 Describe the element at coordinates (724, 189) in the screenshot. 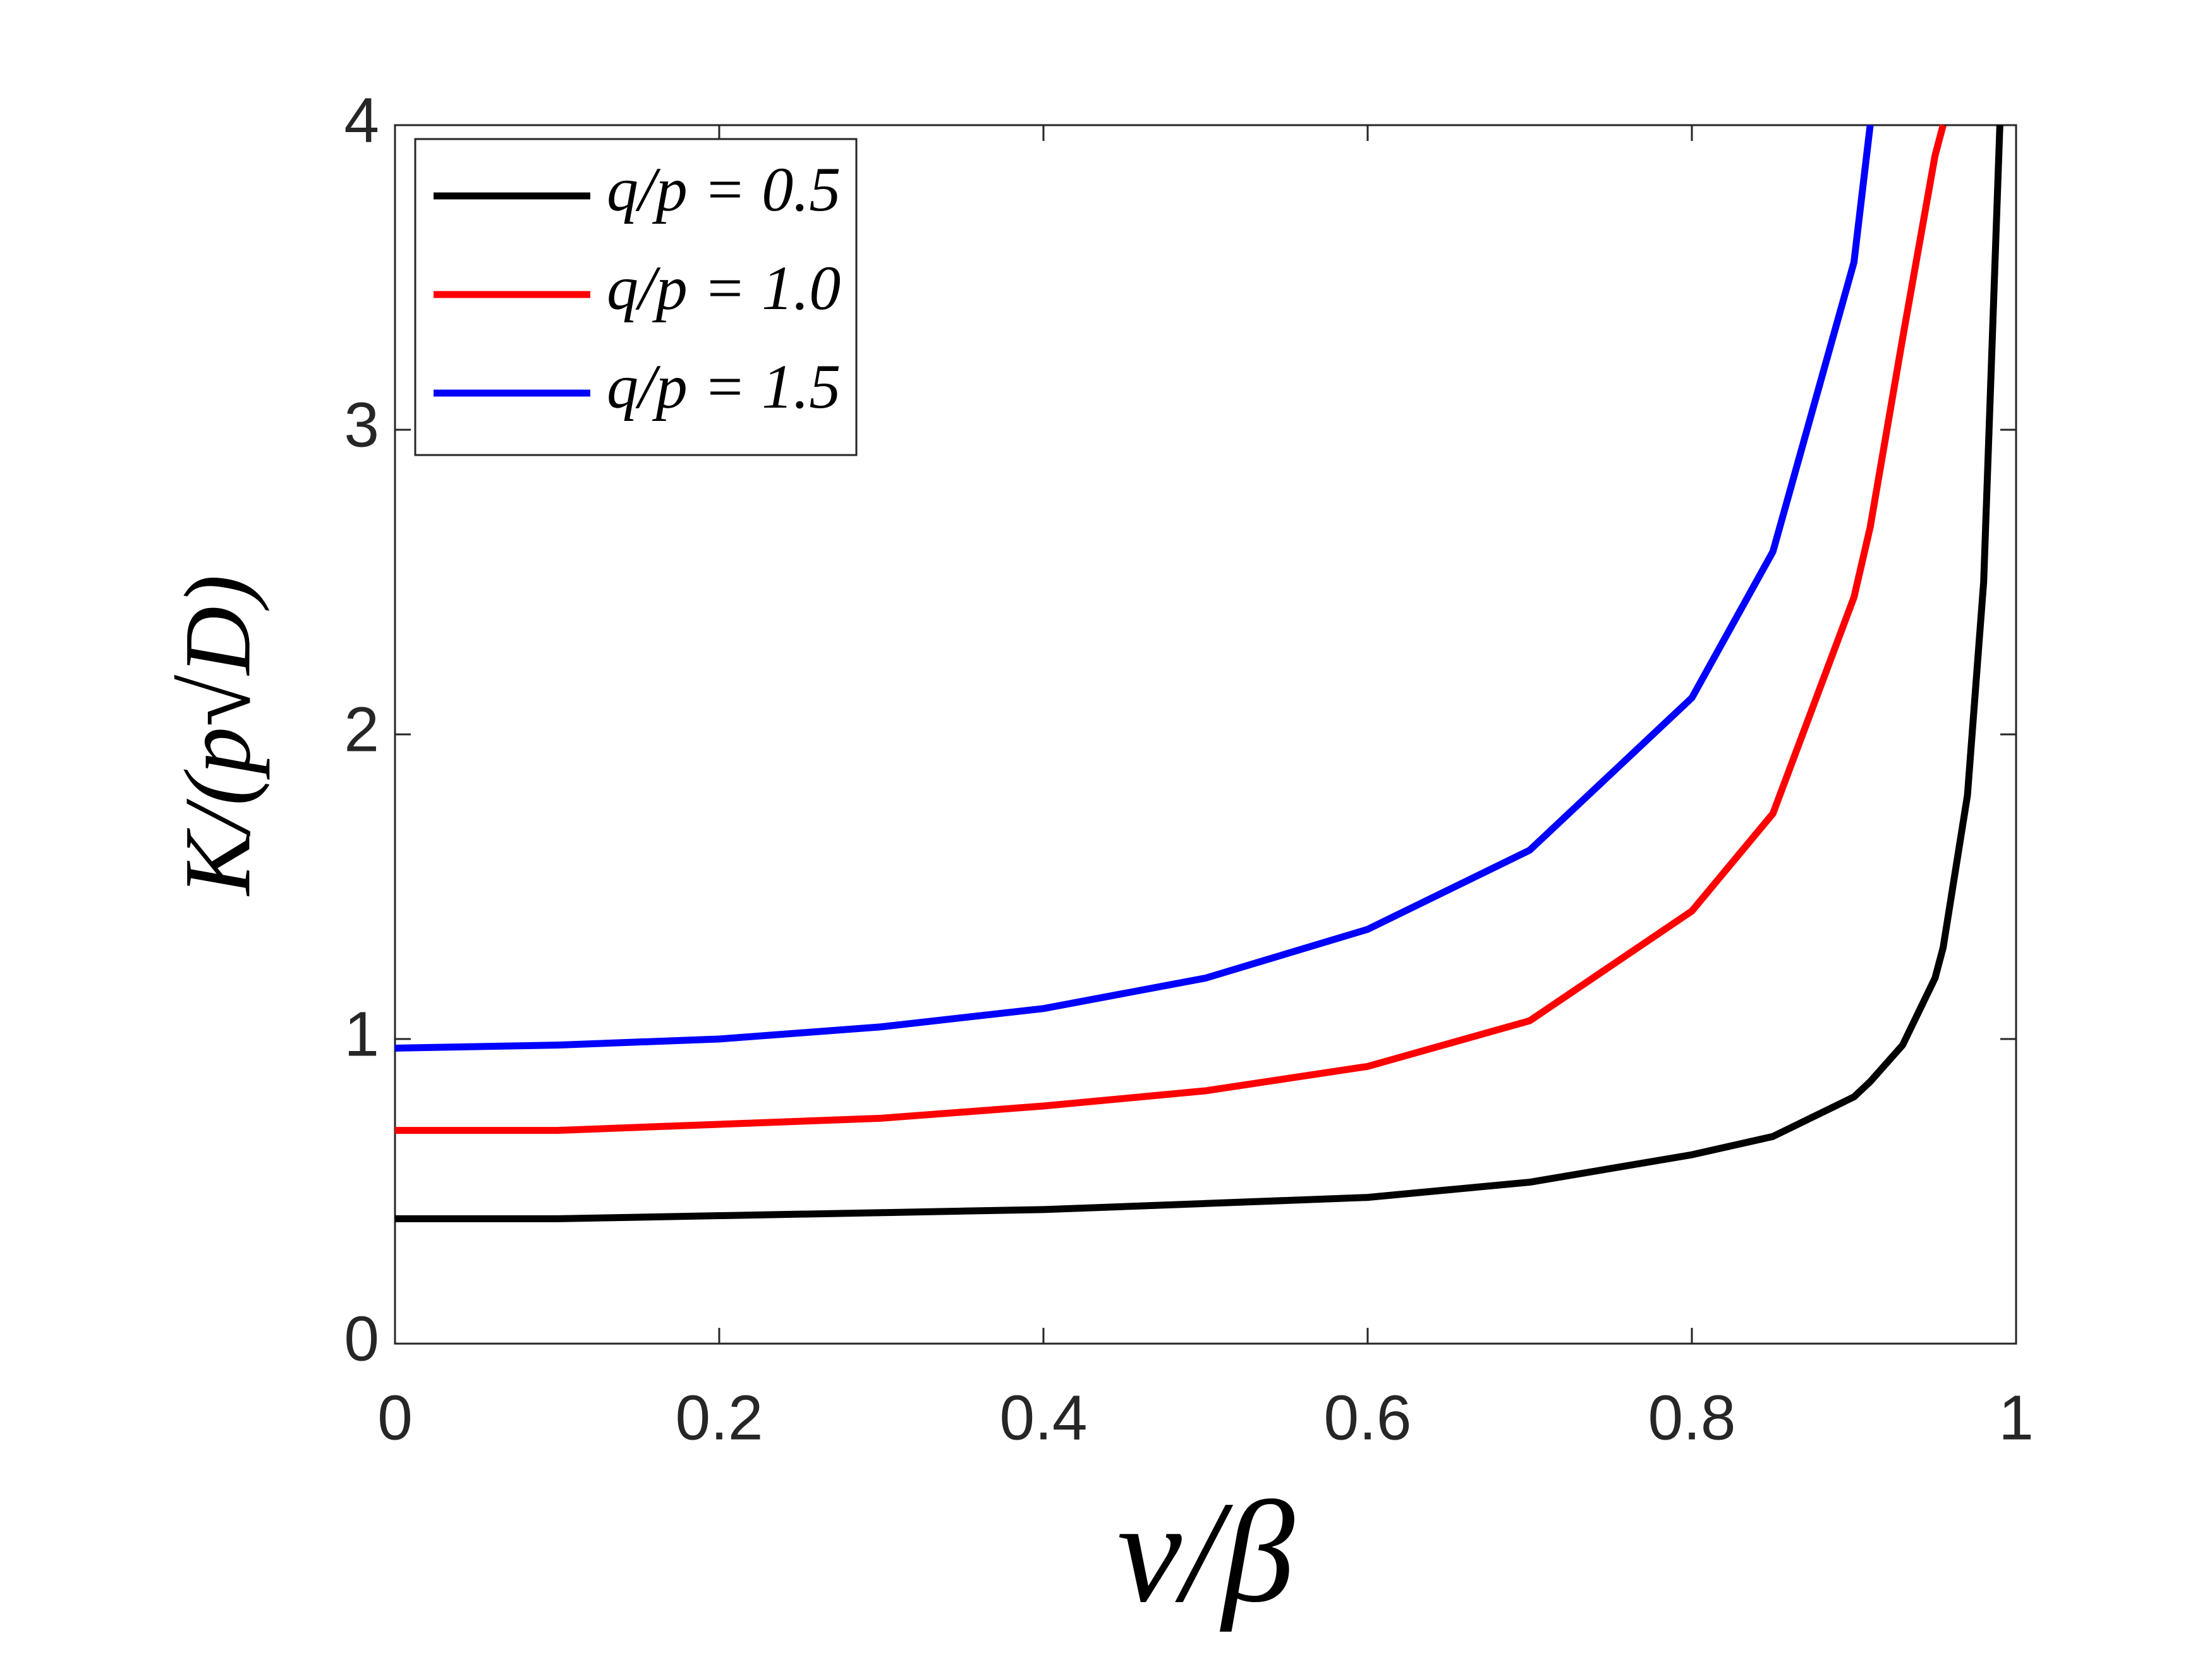

I see `legend-label: q/p = 0.5` at that location.